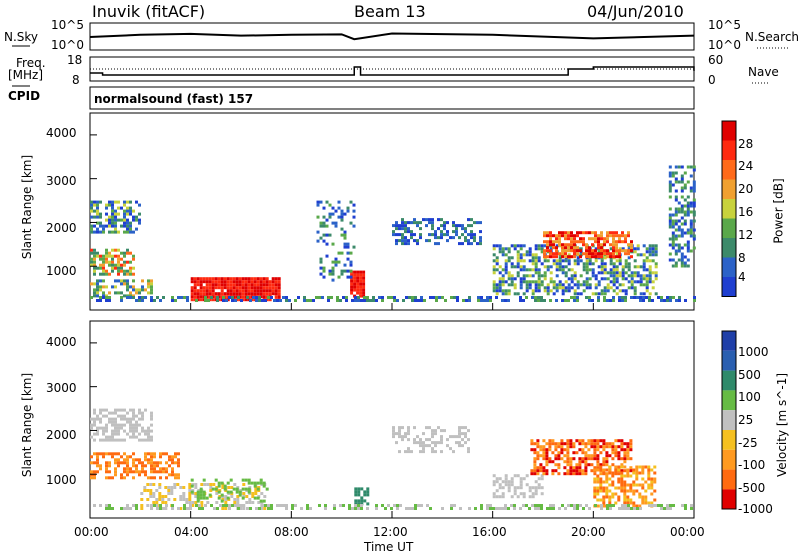 The image size is (800, 554). What do you see at coordinates (390, 532) in the screenshot?
I see `xtick-3: 12:00` at bounding box center [390, 532].